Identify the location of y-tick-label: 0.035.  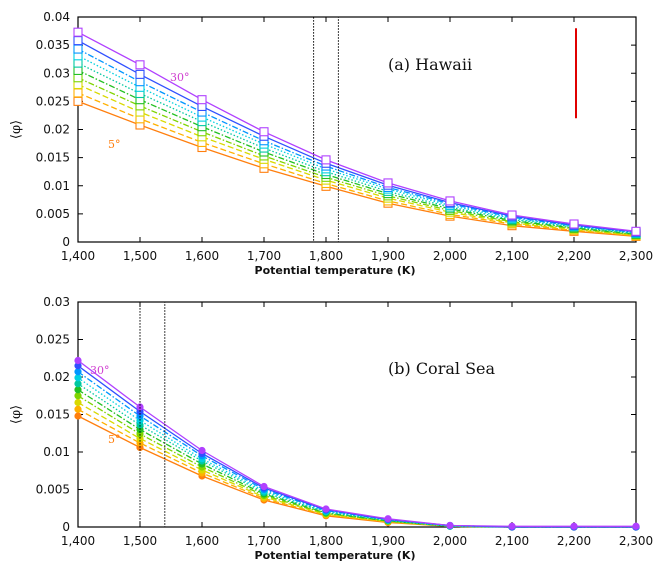
(53, 45).